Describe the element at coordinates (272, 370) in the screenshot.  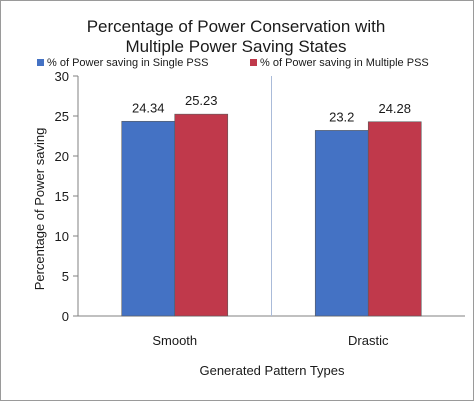
I see `x-axis-title: Generated Pattern Types` at that location.